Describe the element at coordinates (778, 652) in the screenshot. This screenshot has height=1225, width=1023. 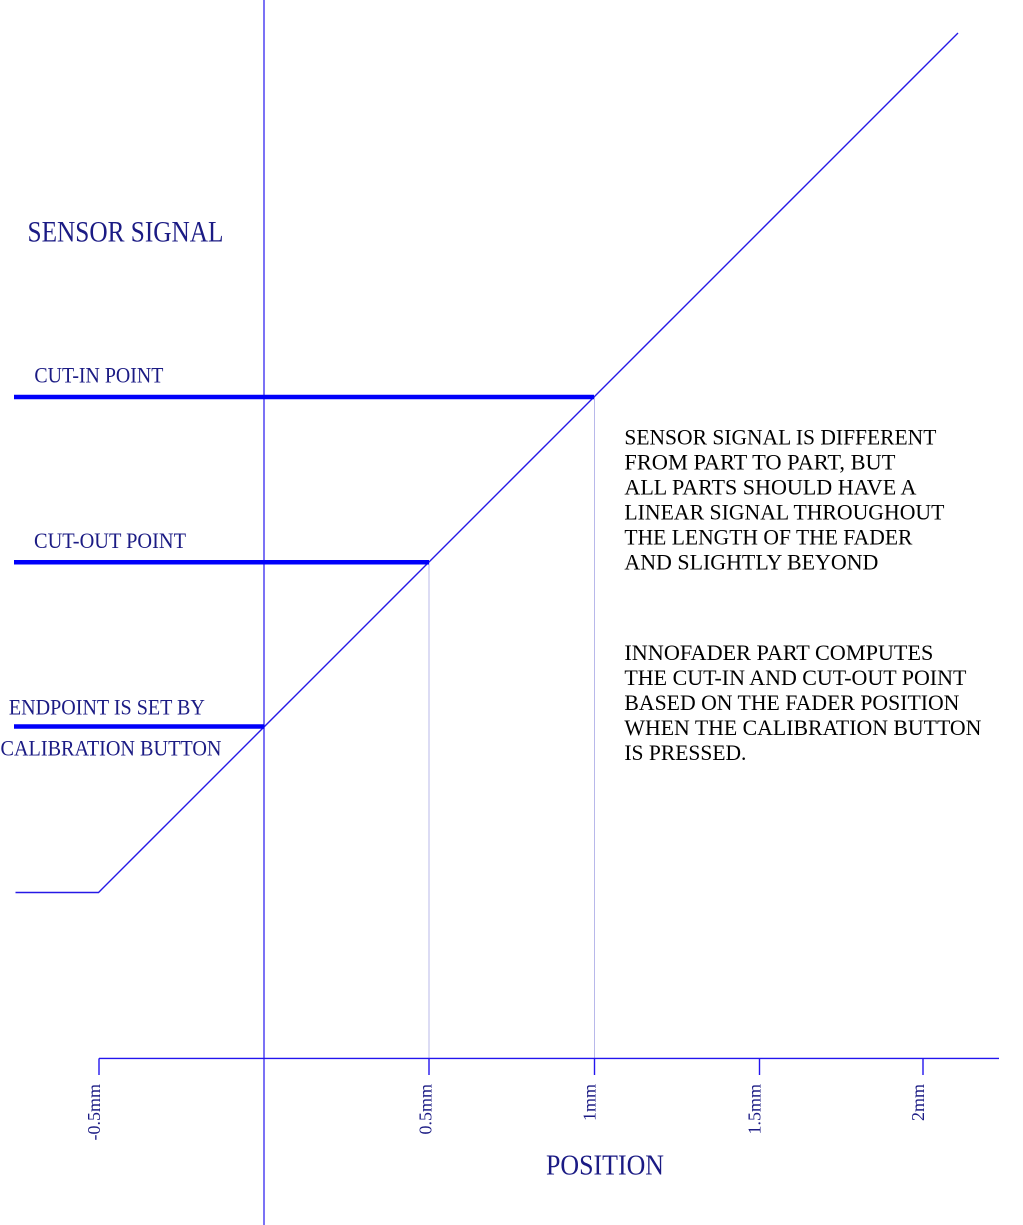
I see `svg-text: INNOFADER PART COMPUTES` at that location.